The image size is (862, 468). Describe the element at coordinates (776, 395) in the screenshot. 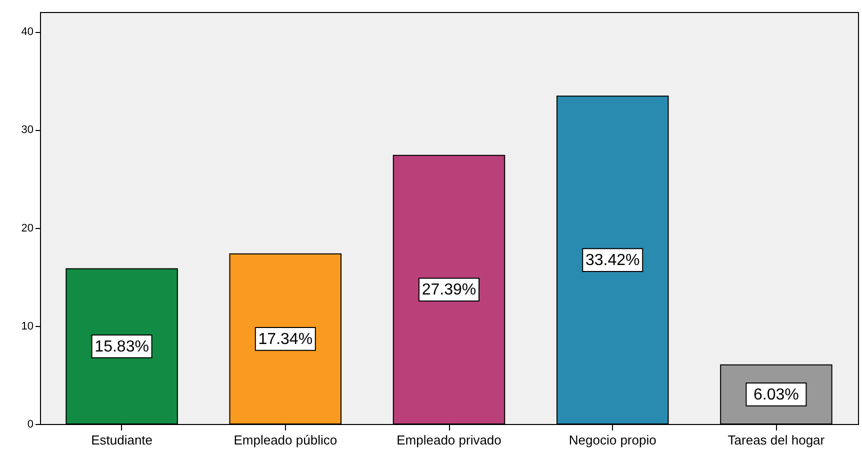

I see `data-label: 6.03%` at that location.